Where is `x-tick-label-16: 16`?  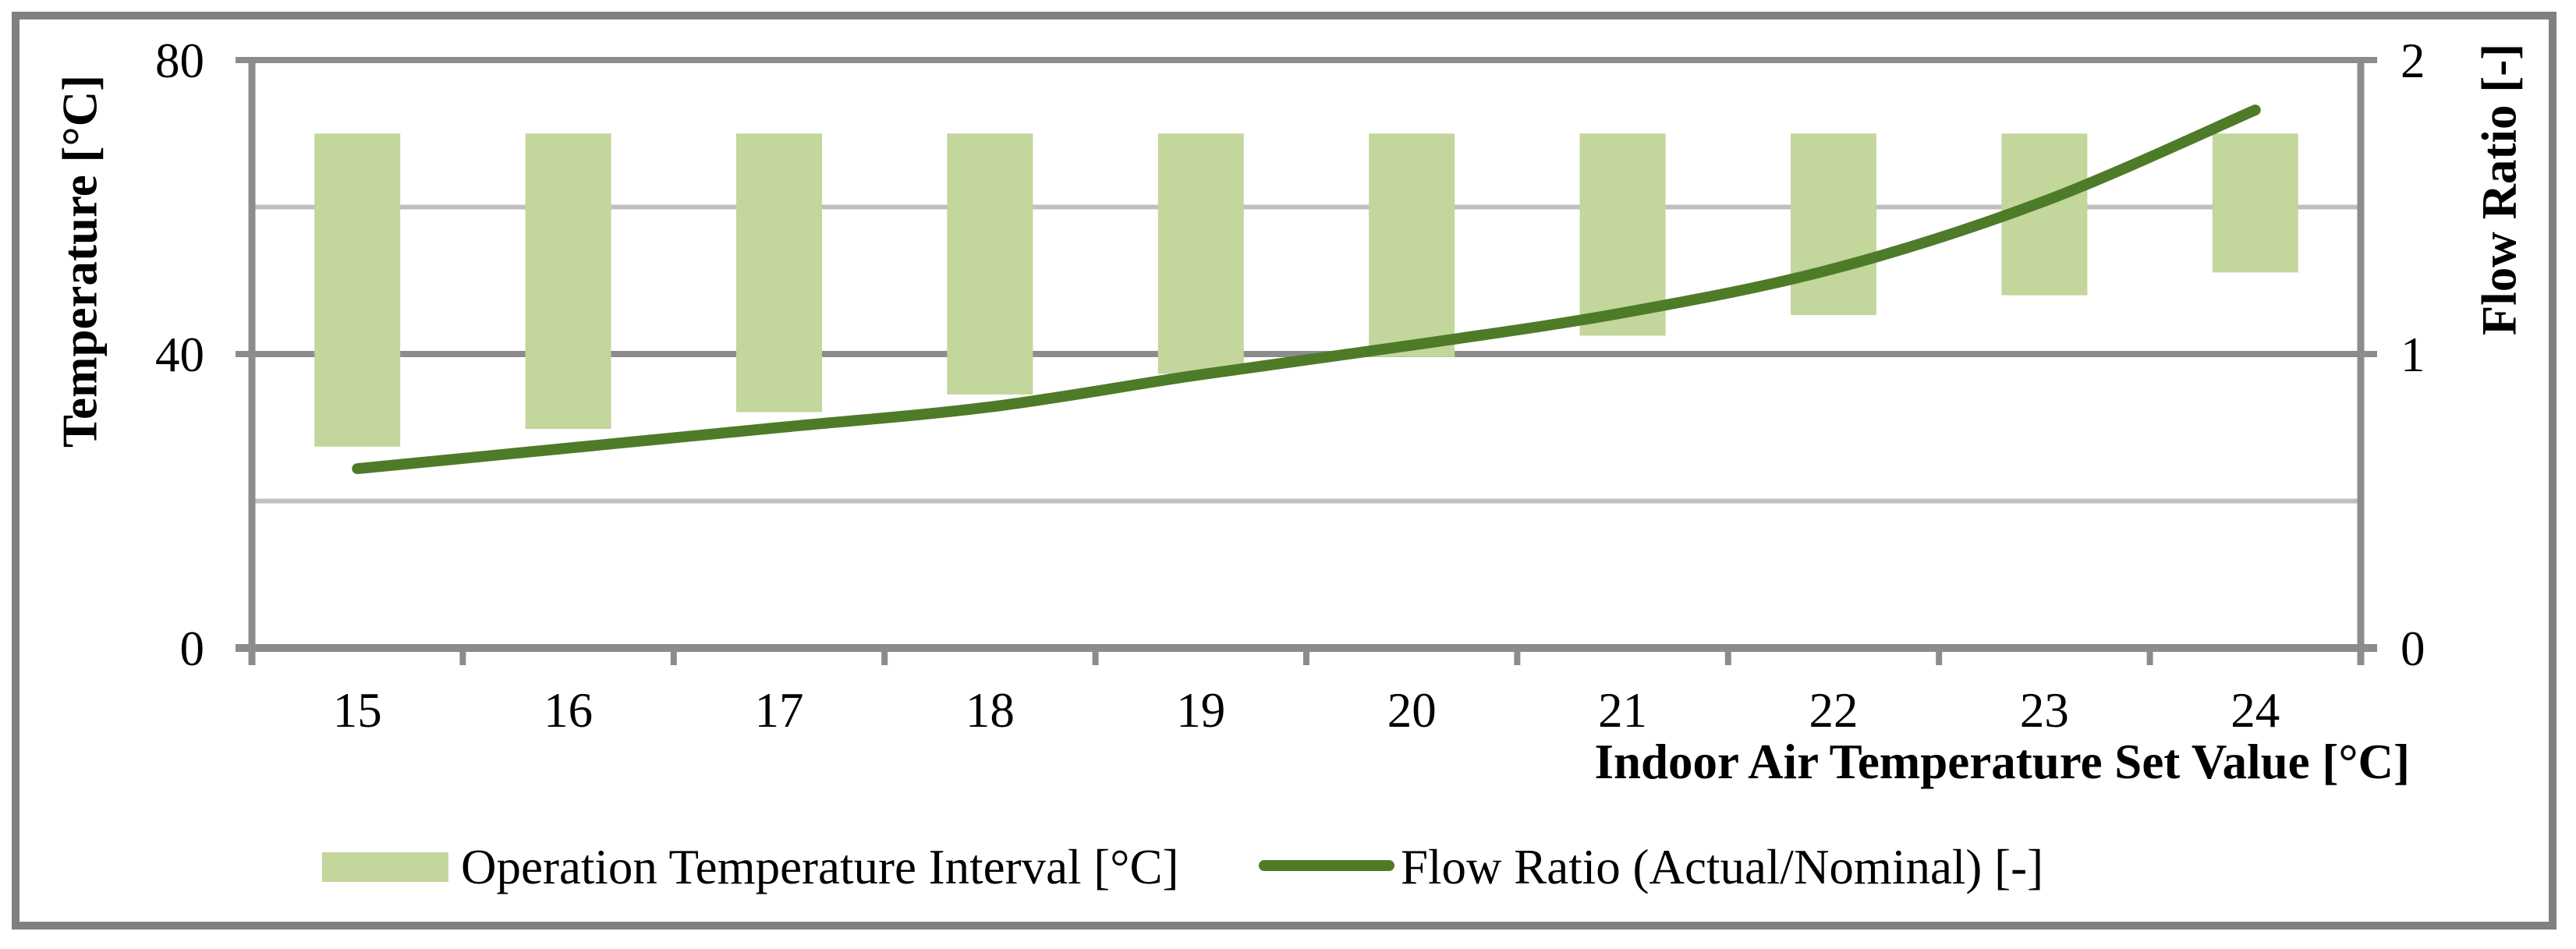
x-tick-label-16: 16 is located at coordinates (568, 710).